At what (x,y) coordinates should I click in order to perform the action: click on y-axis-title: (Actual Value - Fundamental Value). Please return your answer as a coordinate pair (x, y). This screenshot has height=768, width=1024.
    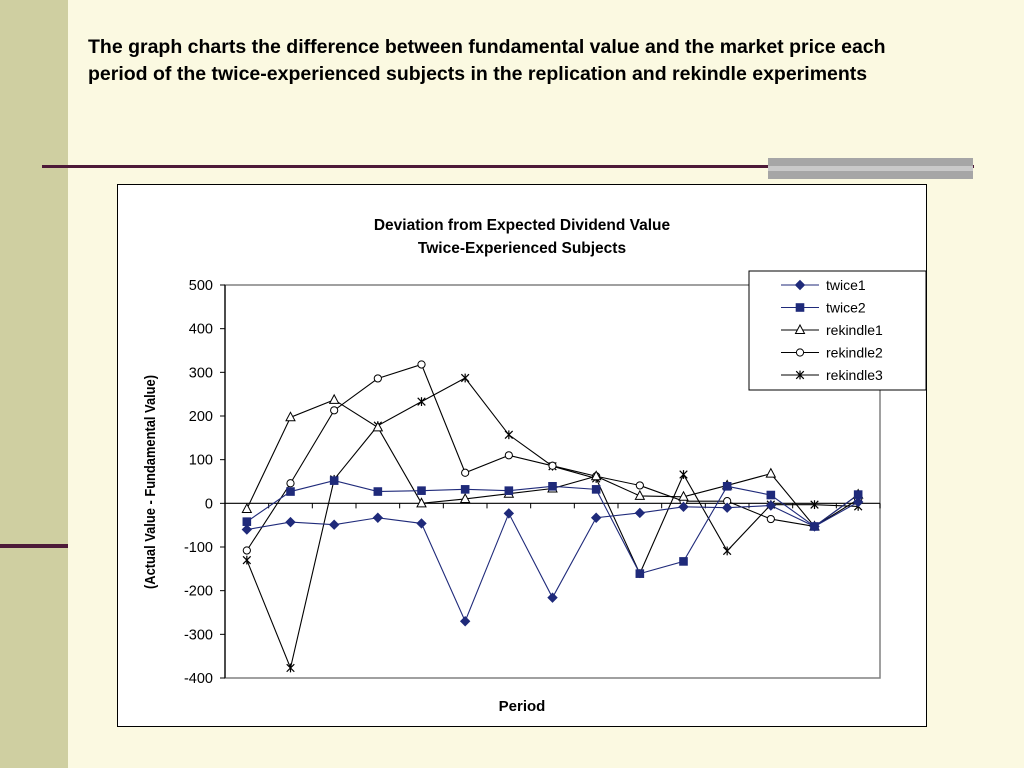
    Looking at the image, I should click on (149, 482).